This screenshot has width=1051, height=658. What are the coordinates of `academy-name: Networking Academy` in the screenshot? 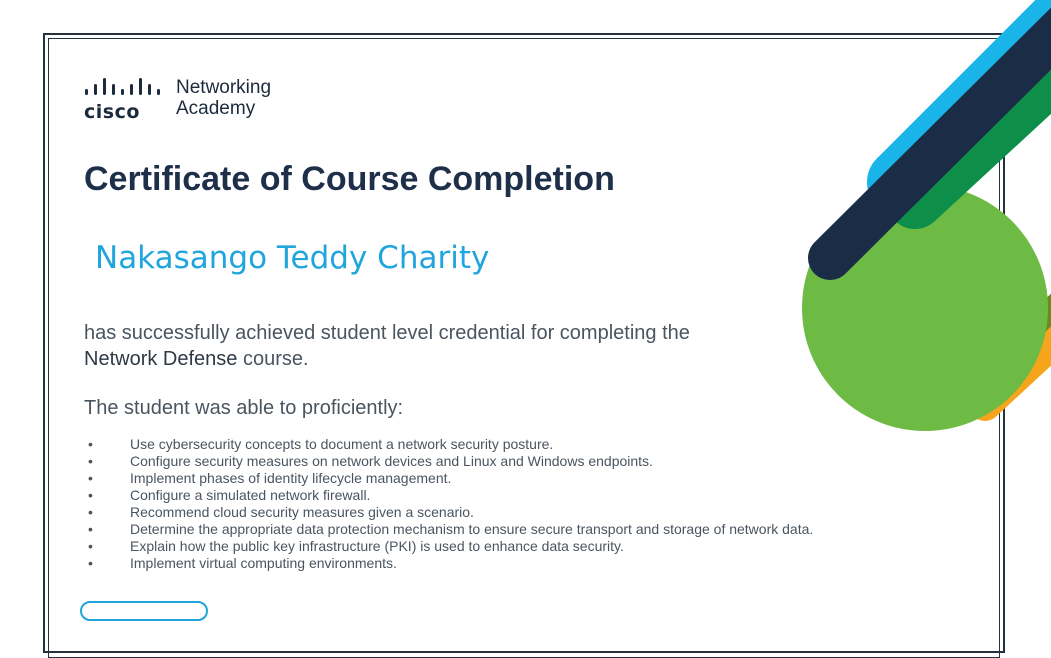 It's located at (223, 98).